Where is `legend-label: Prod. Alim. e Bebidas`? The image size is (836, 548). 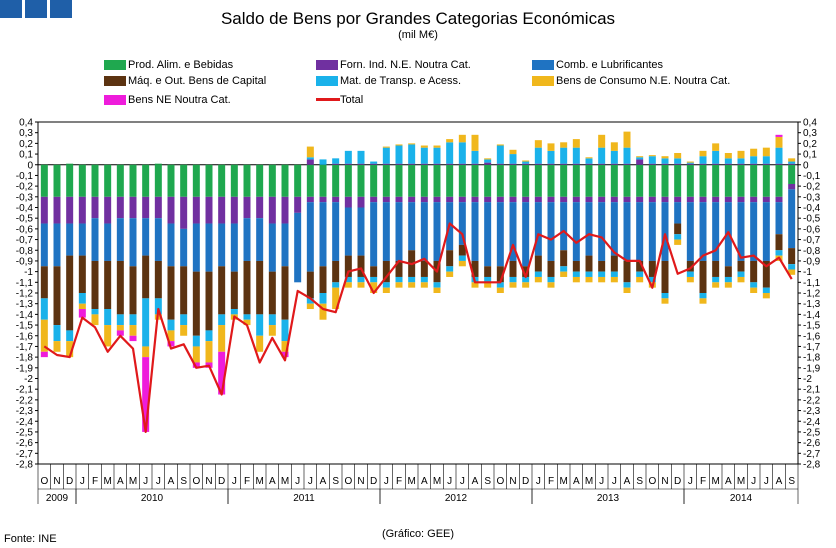 legend-label: Prod. Alim. e Bebidas is located at coordinates (181, 65).